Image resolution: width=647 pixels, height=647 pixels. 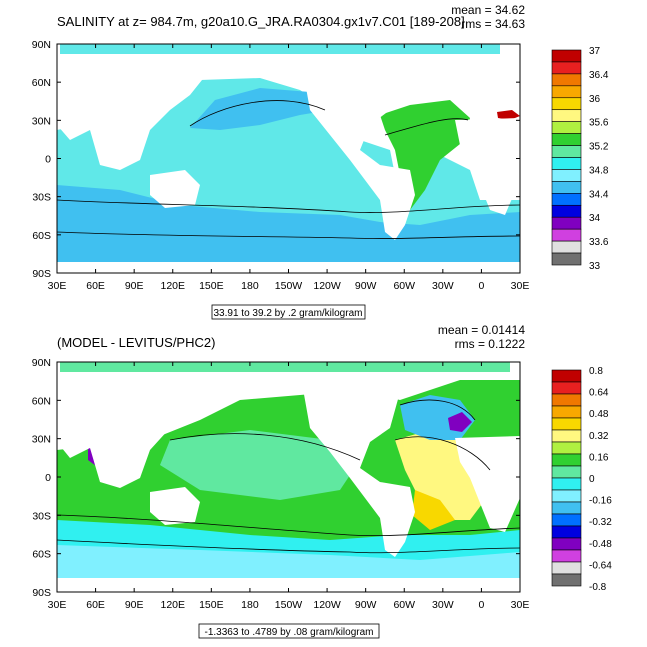 What do you see at coordinates (600, 522) in the screenshot?
I see `colorbar-label: -0.32` at bounding box center [600, 522].